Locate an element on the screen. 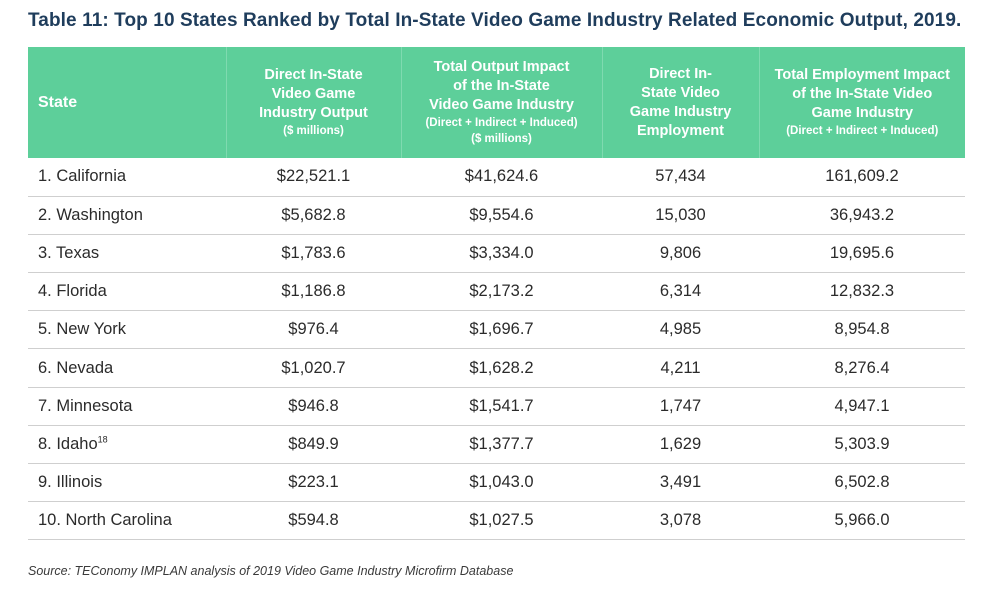  state-cell: 7. Minnesota is located at coordinates (127, 406).